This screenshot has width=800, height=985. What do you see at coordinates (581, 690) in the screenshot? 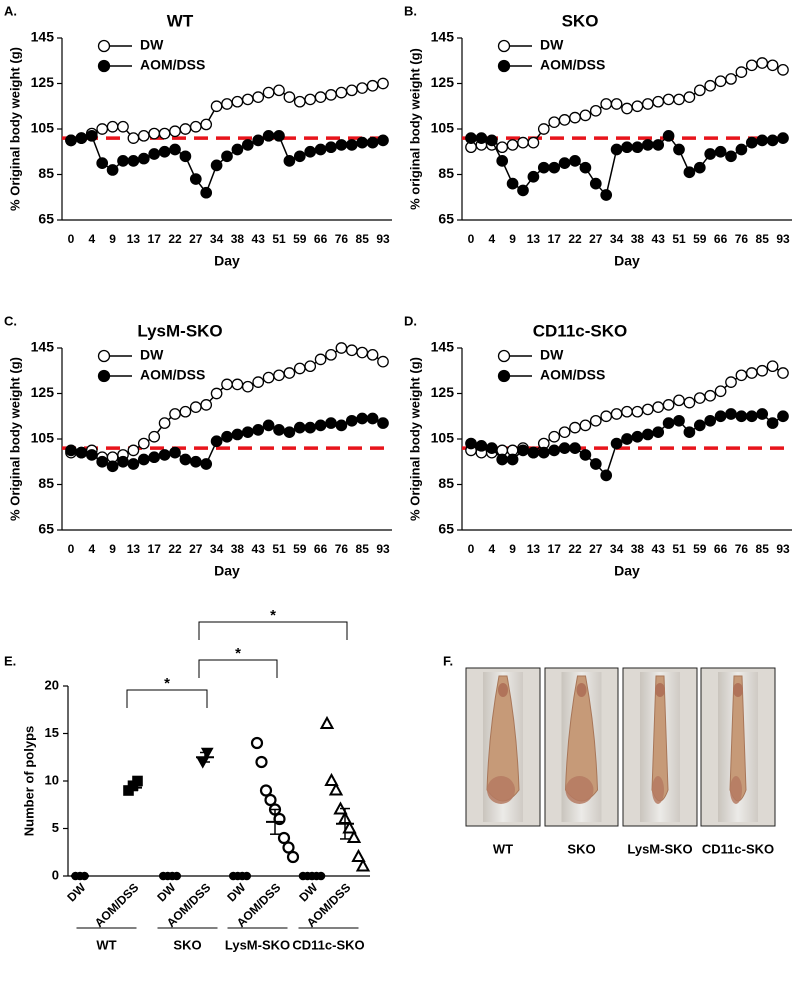
I see `polyp` at bounding box center [581, 690].